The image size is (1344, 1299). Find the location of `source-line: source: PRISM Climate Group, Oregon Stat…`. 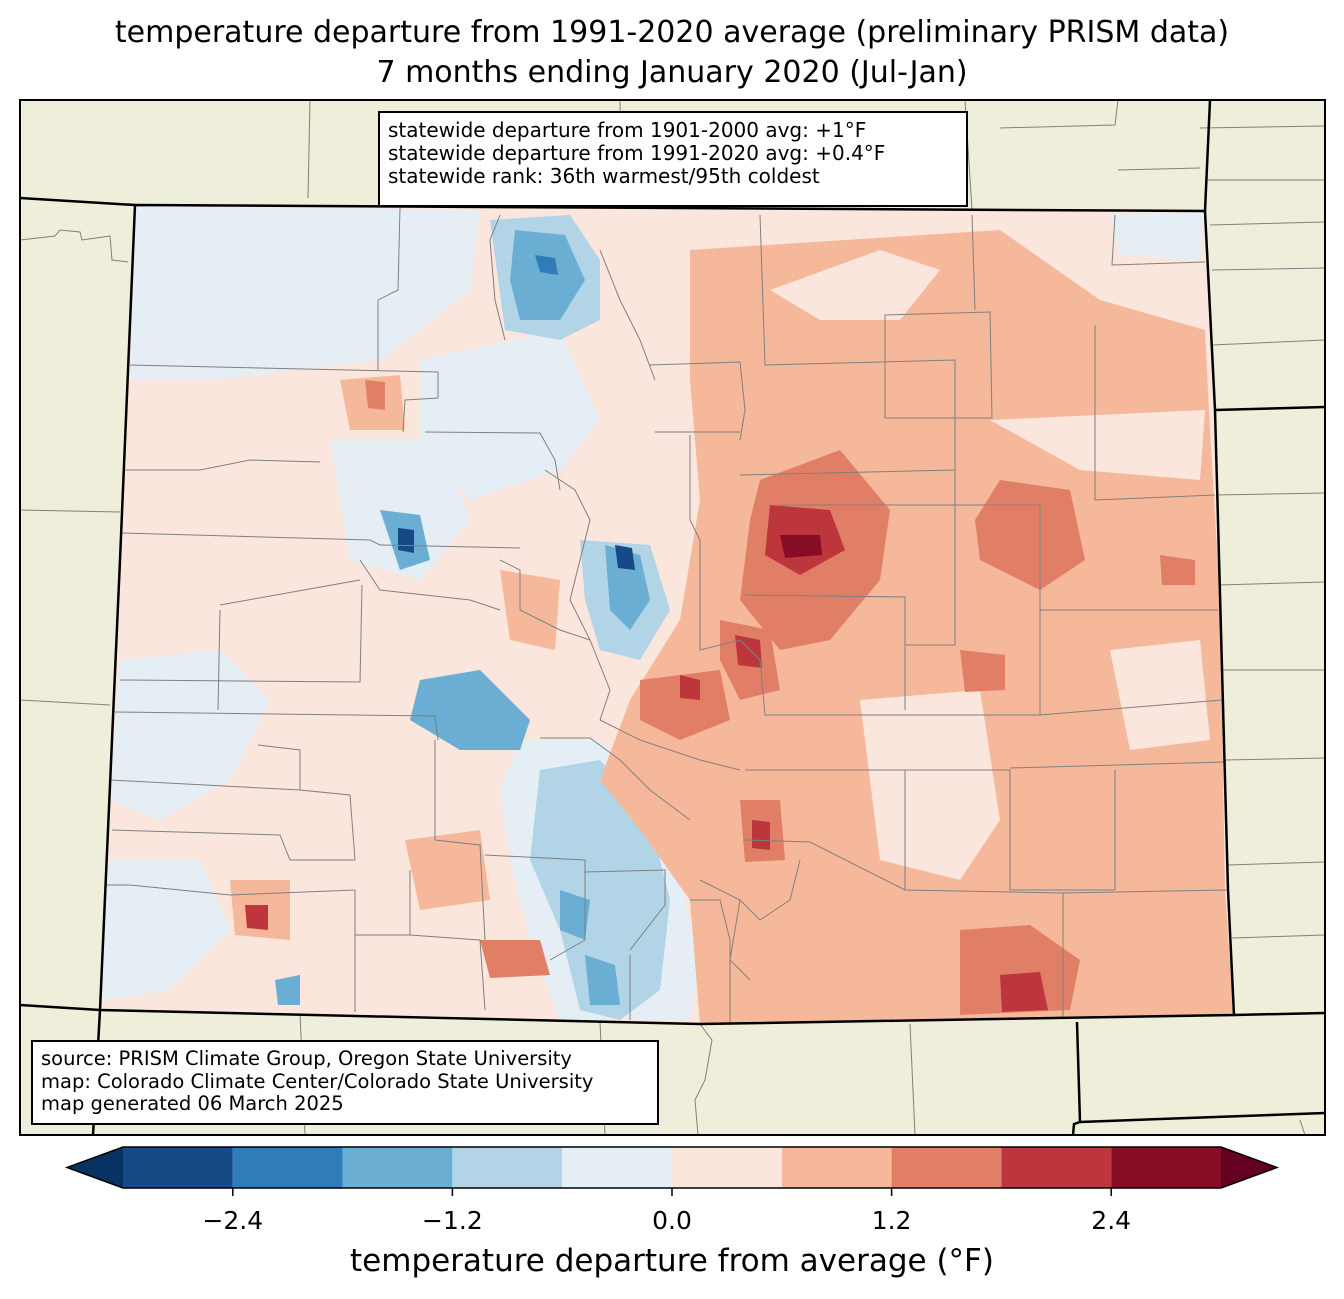

source-line: source: PRISM Climate Group, Oregon Stat… is located at coordinates (306, 1058).